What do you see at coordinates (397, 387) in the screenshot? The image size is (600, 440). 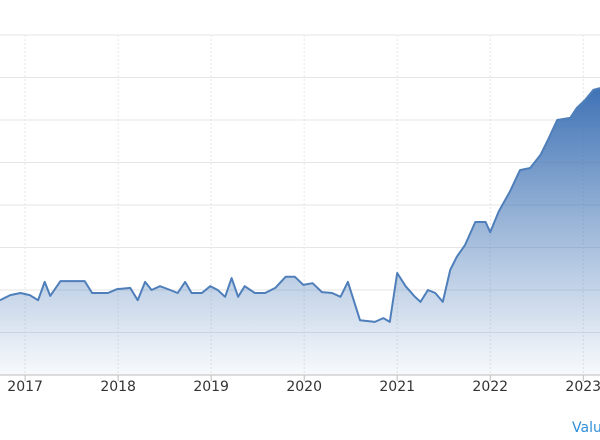 I see `x-tick-label: 2021` at bounding box center [397, 387].